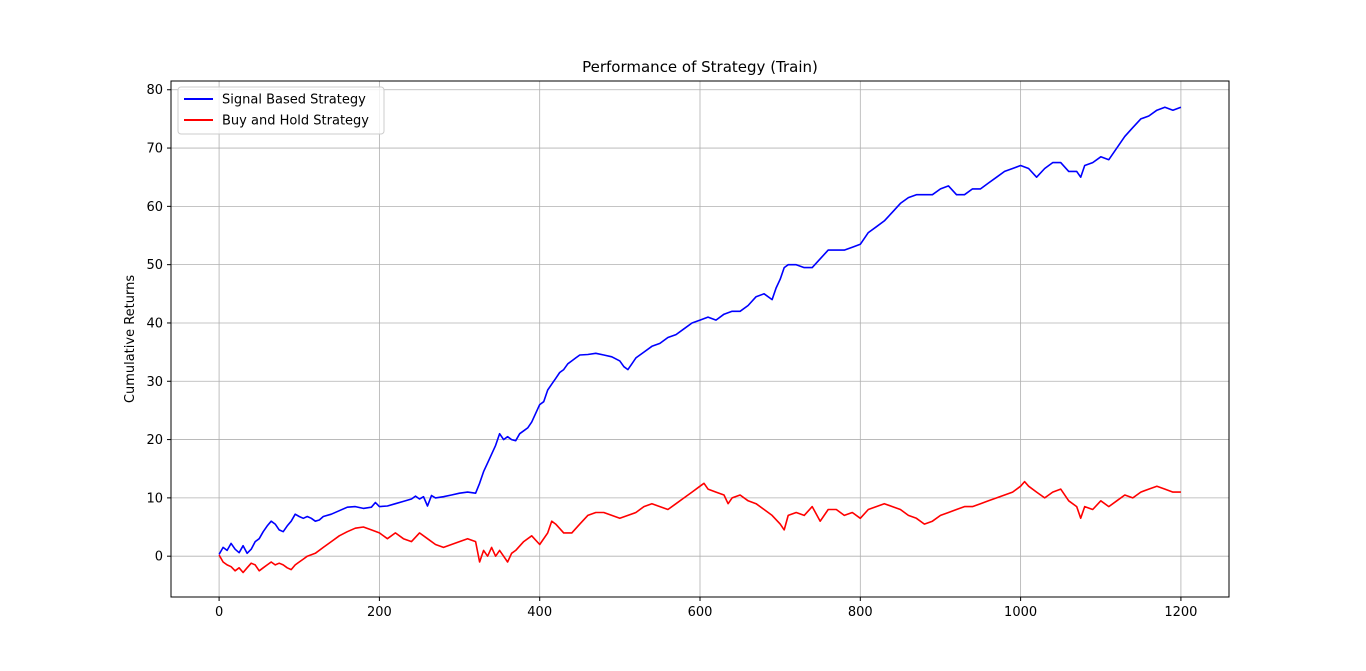 The height and width of the screenshot is (671, 1366). Describe the element at coordinates (154, 207) in the screenshot. I see `y-tick-label: 60` at that location.